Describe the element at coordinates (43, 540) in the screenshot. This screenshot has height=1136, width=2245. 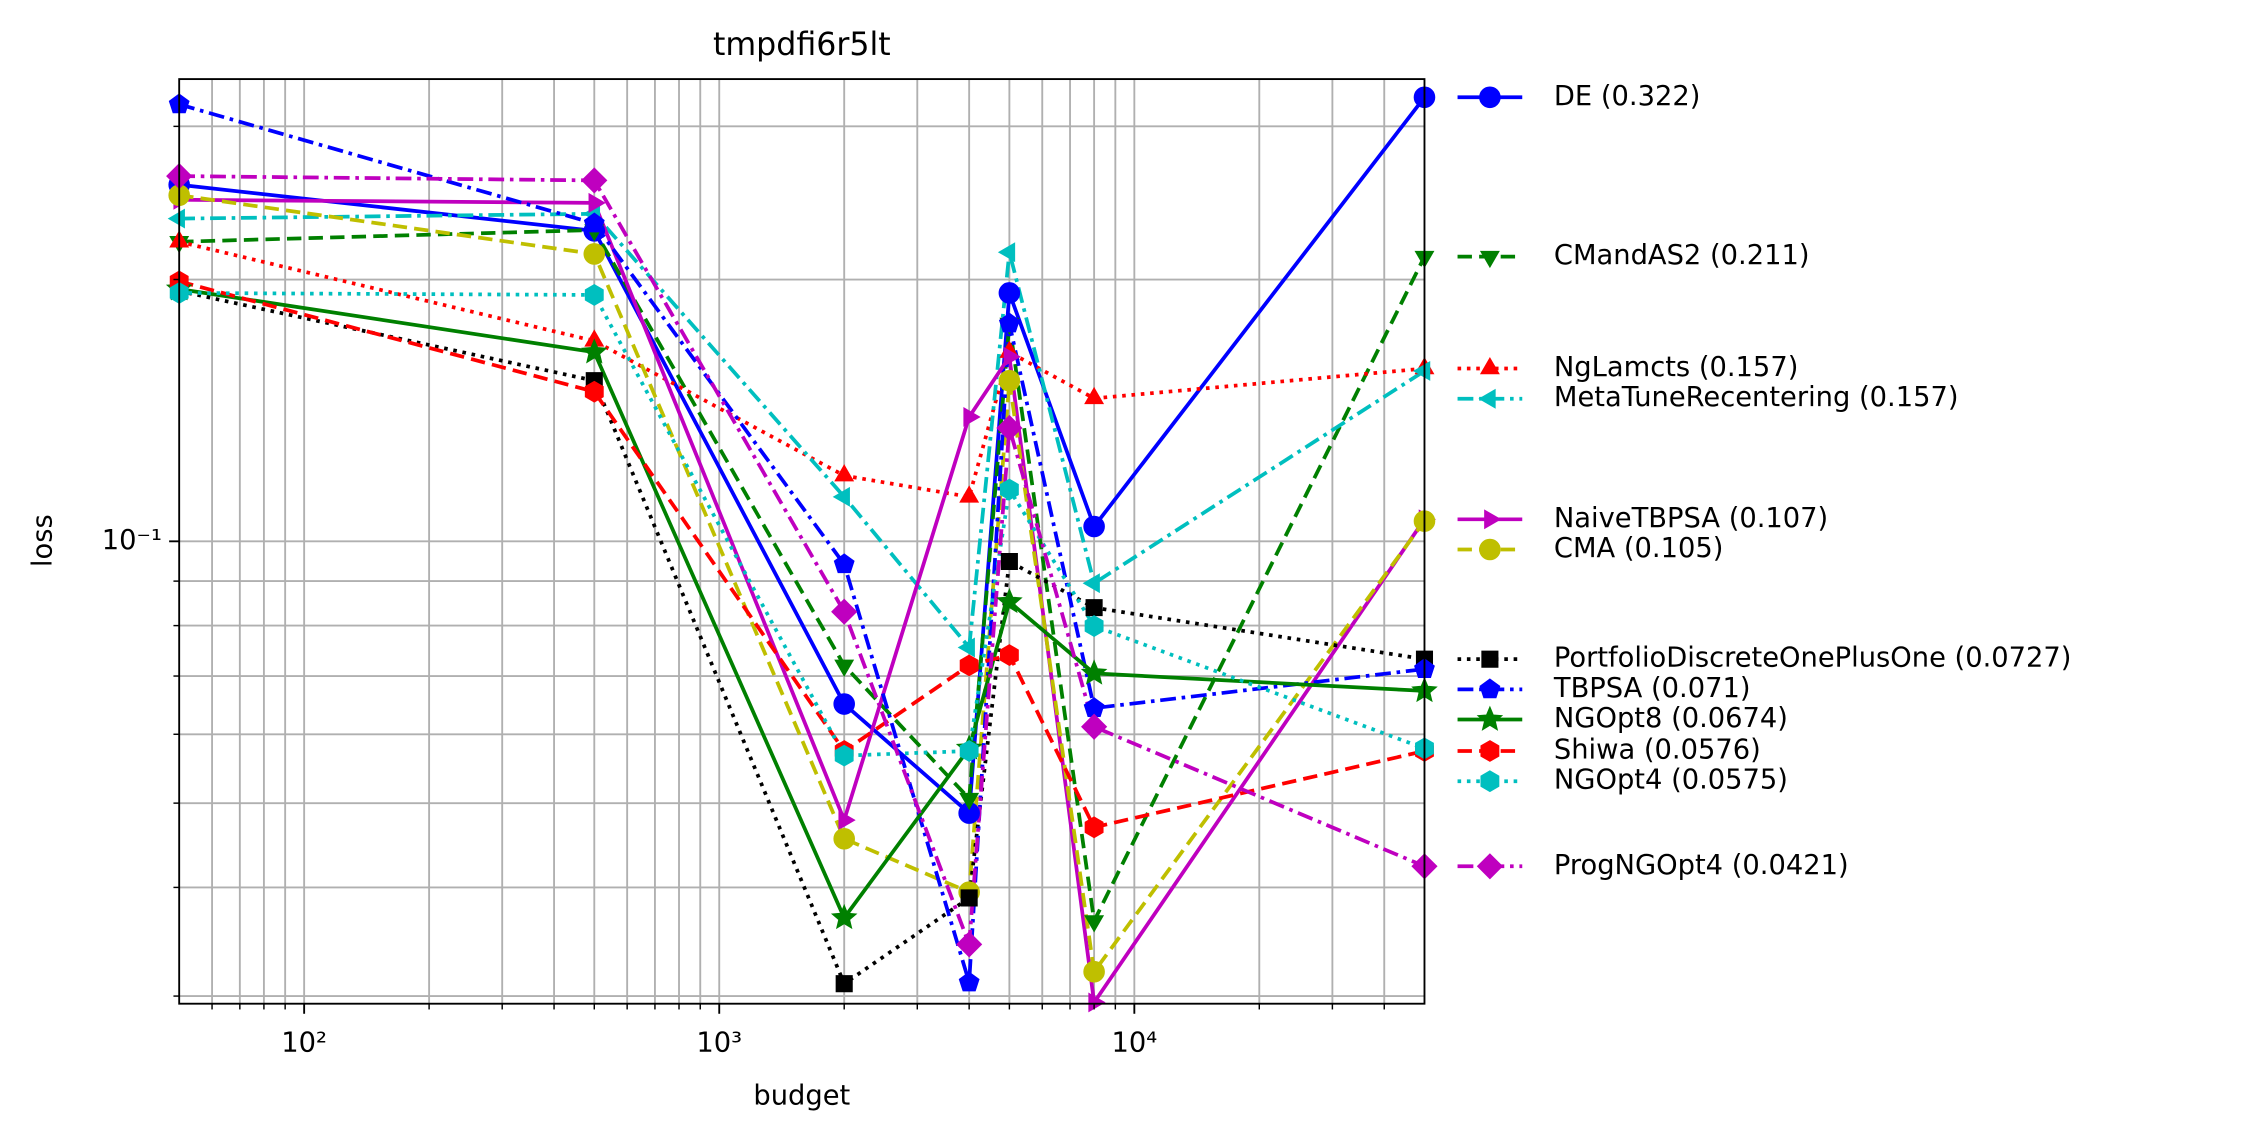
I see `y-axis-label: loss` at that location.